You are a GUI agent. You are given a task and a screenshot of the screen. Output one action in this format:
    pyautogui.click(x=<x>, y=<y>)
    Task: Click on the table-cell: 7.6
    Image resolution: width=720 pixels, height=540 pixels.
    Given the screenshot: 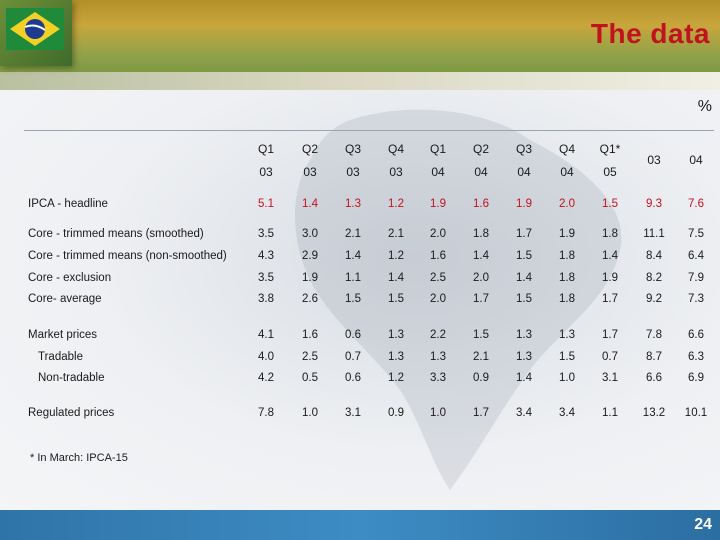 What is the action you would take?
    pyautogui.click(x=696, y=204)
    